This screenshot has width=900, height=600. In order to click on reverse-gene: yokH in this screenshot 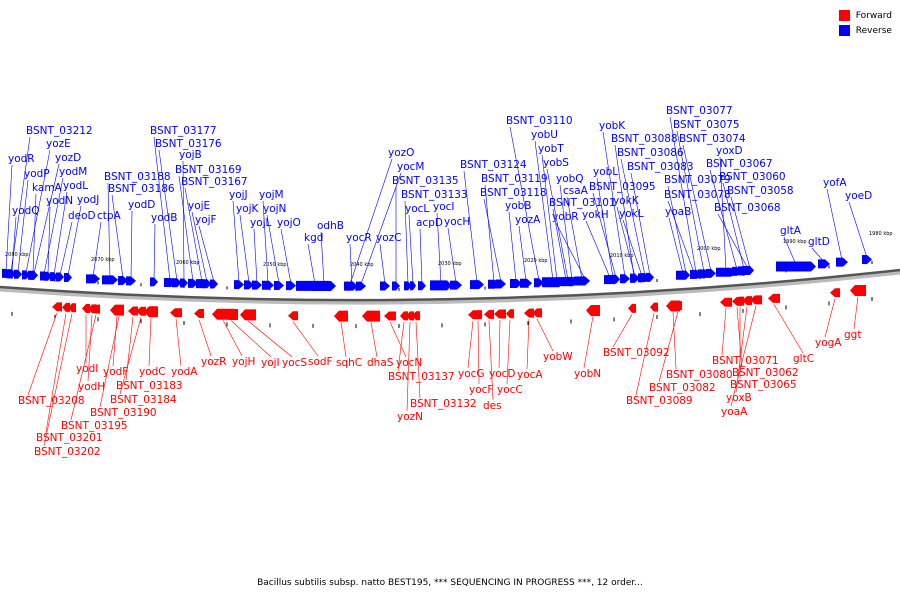, I will do `click(599, 247)`.